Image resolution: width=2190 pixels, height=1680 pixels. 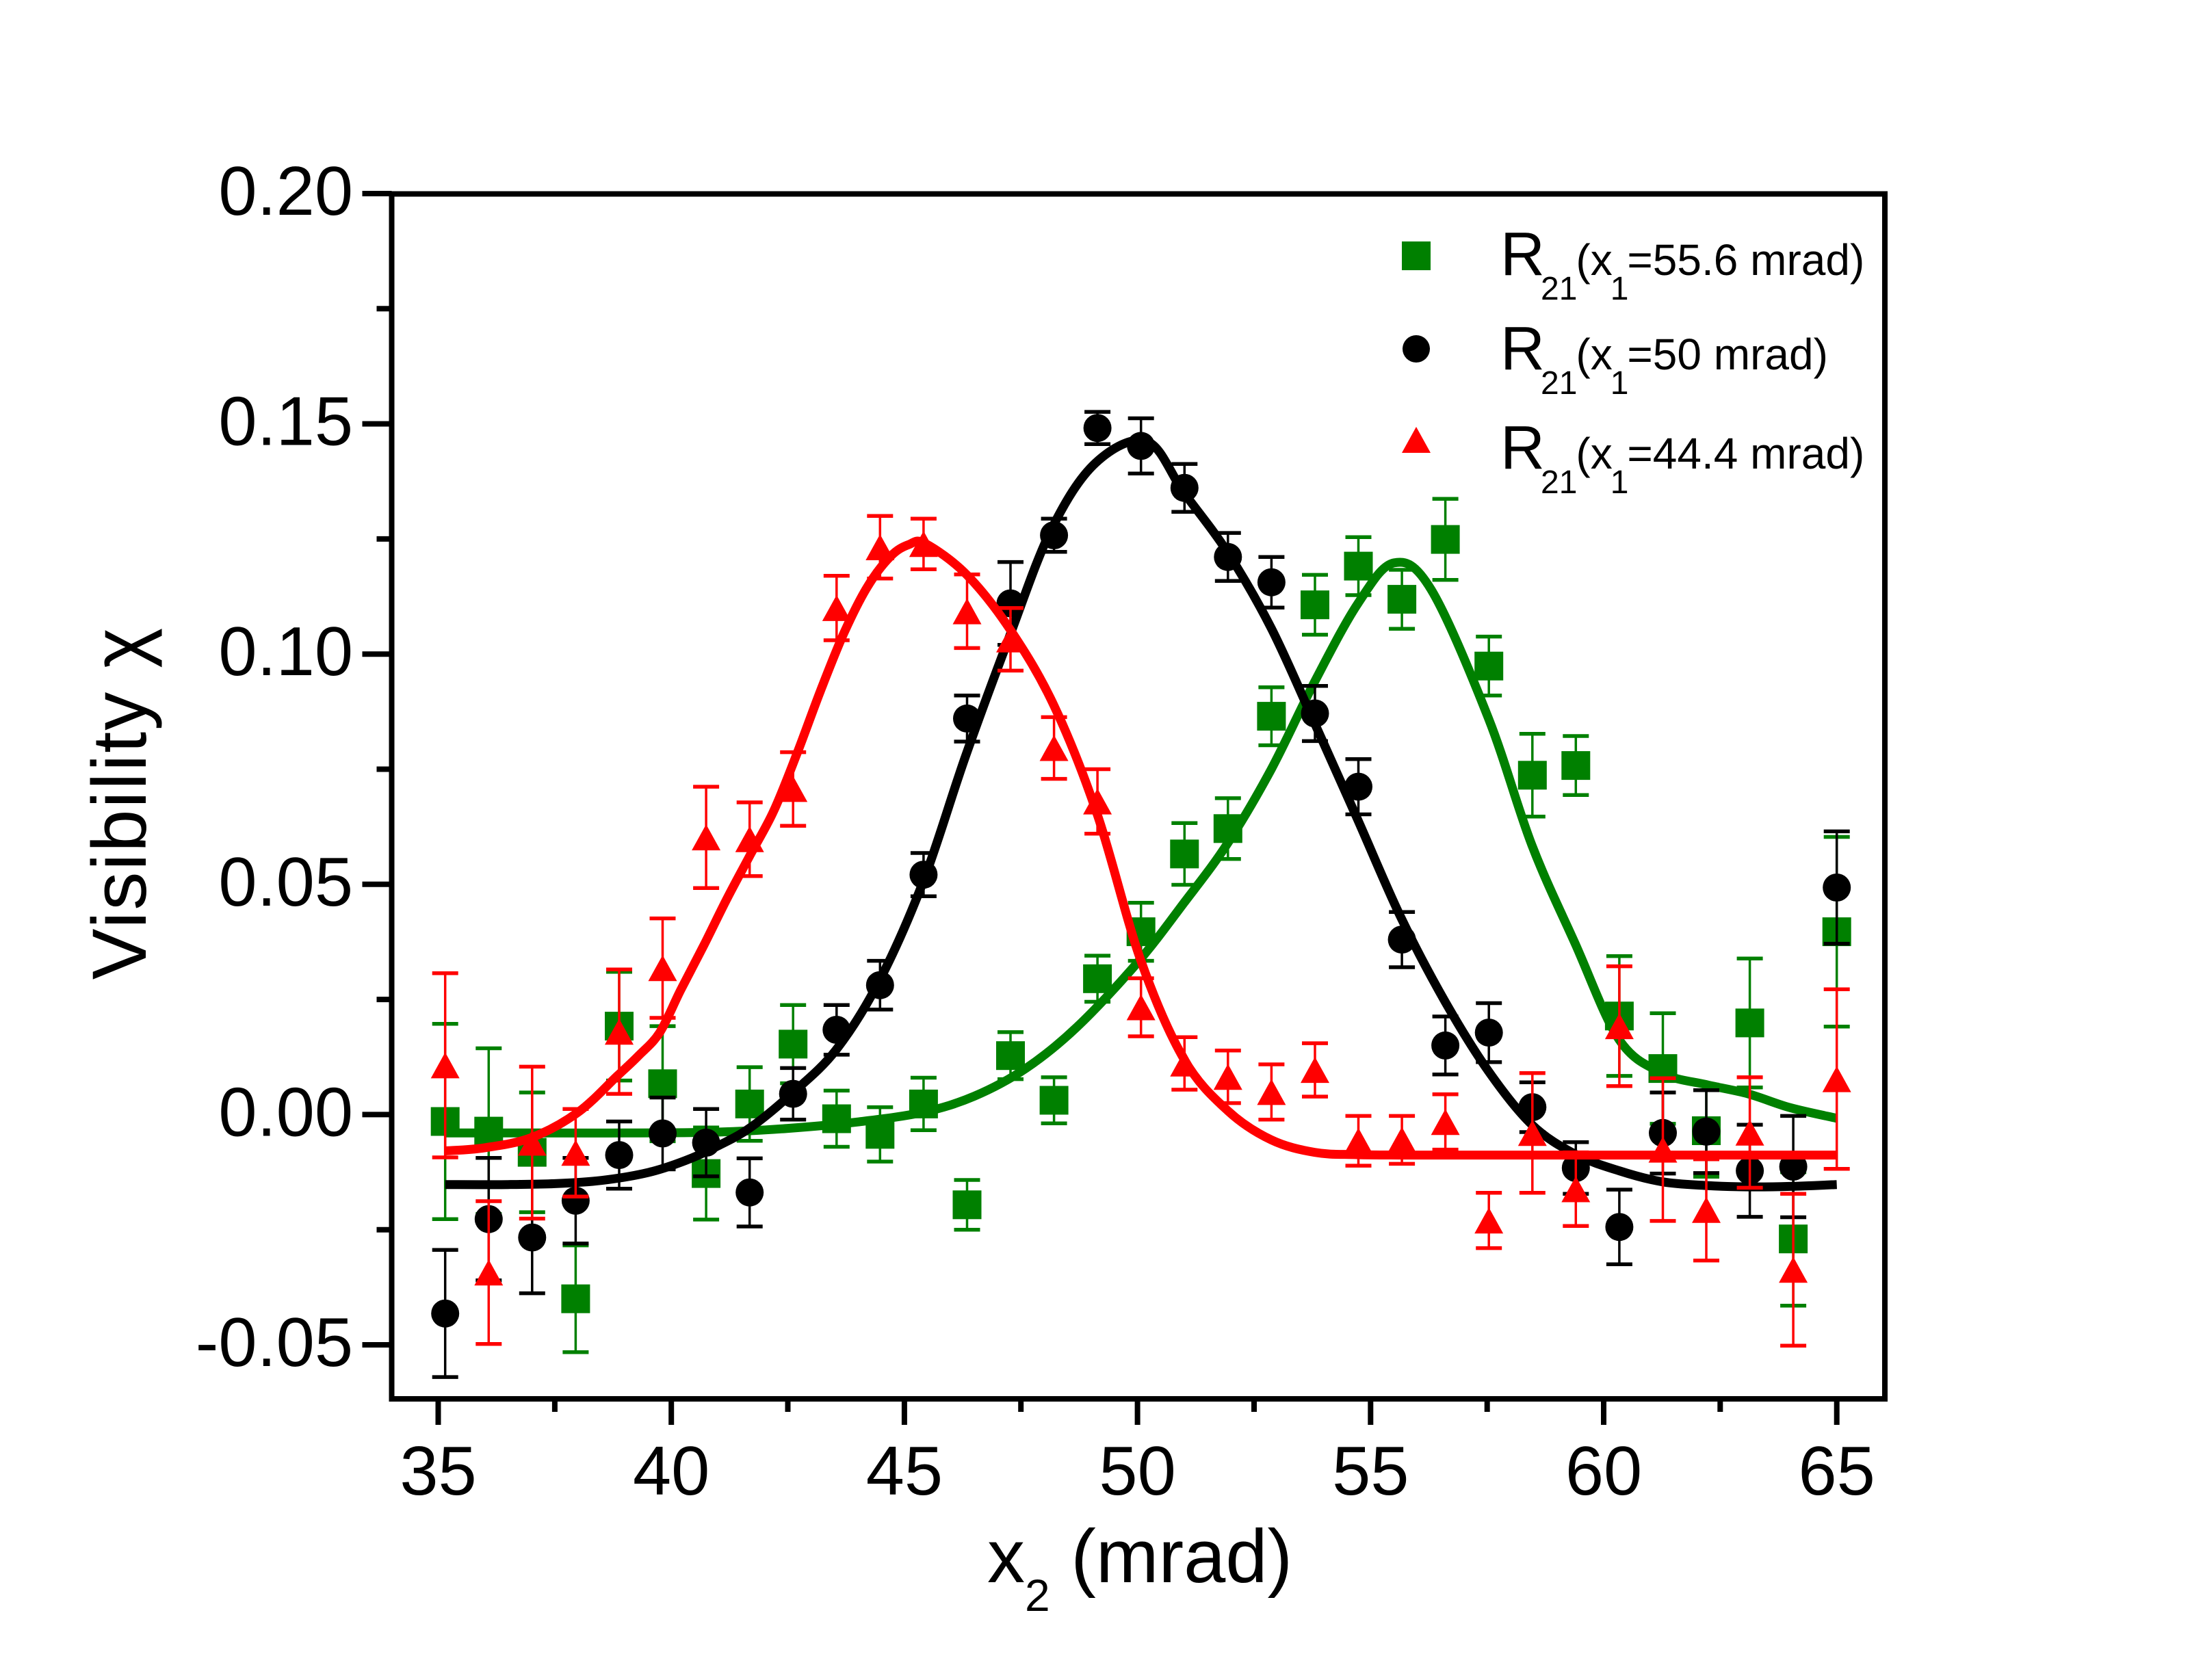 What do you see at coordinates (671, 1471) in the screenshot?
I see `svg-text: 40` at bounding box center [671, 1471].